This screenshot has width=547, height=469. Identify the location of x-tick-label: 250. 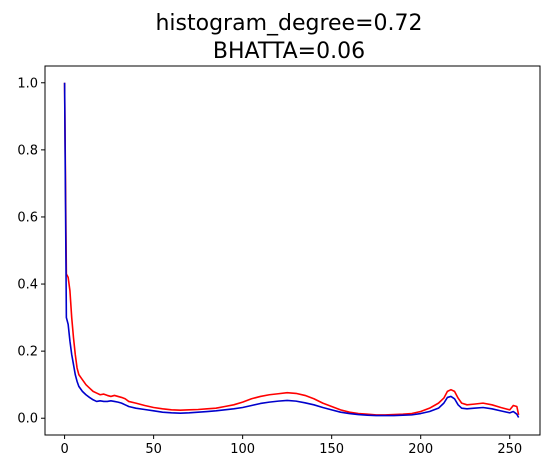
(509, 449).